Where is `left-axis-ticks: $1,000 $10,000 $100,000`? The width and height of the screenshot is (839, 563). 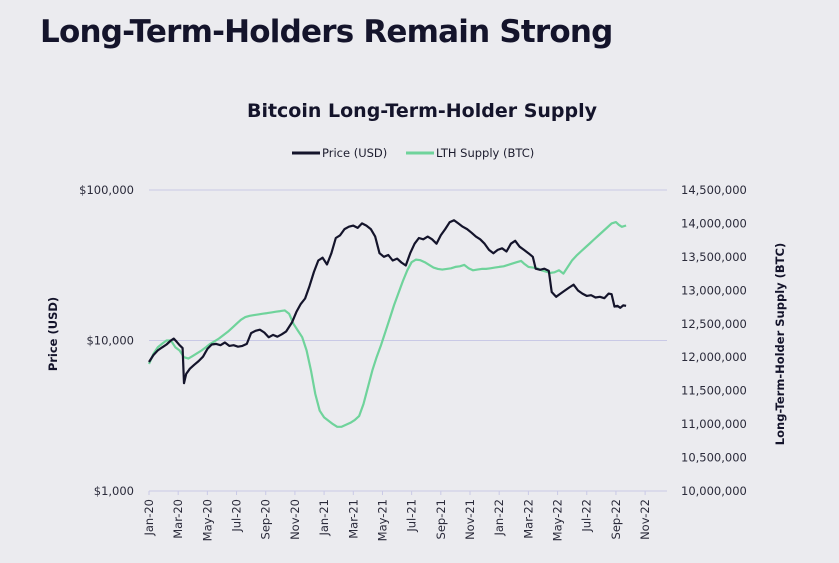 left-axis-ticks: $1,000 $10,000 $100,000 is located at coordinates (106, 340).